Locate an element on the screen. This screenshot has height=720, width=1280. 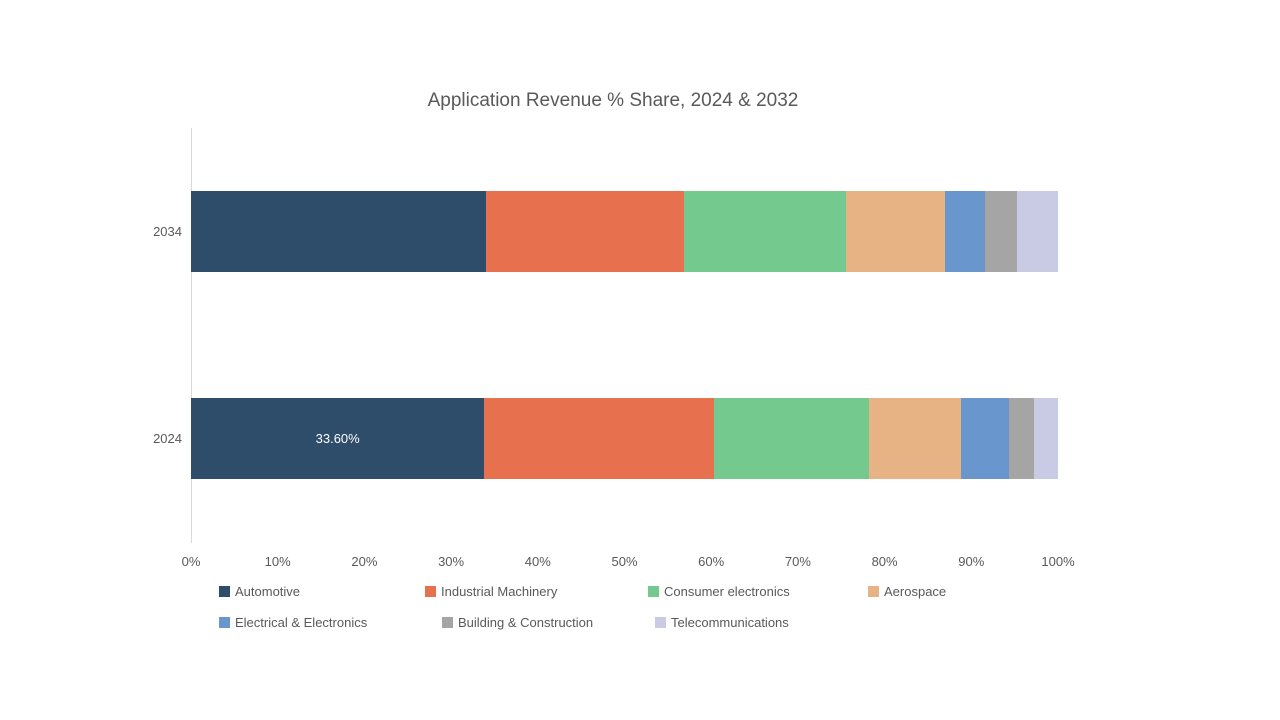
legend-label-industrial-machinery: Industrial Machinery is located at coordinates (499, 591).